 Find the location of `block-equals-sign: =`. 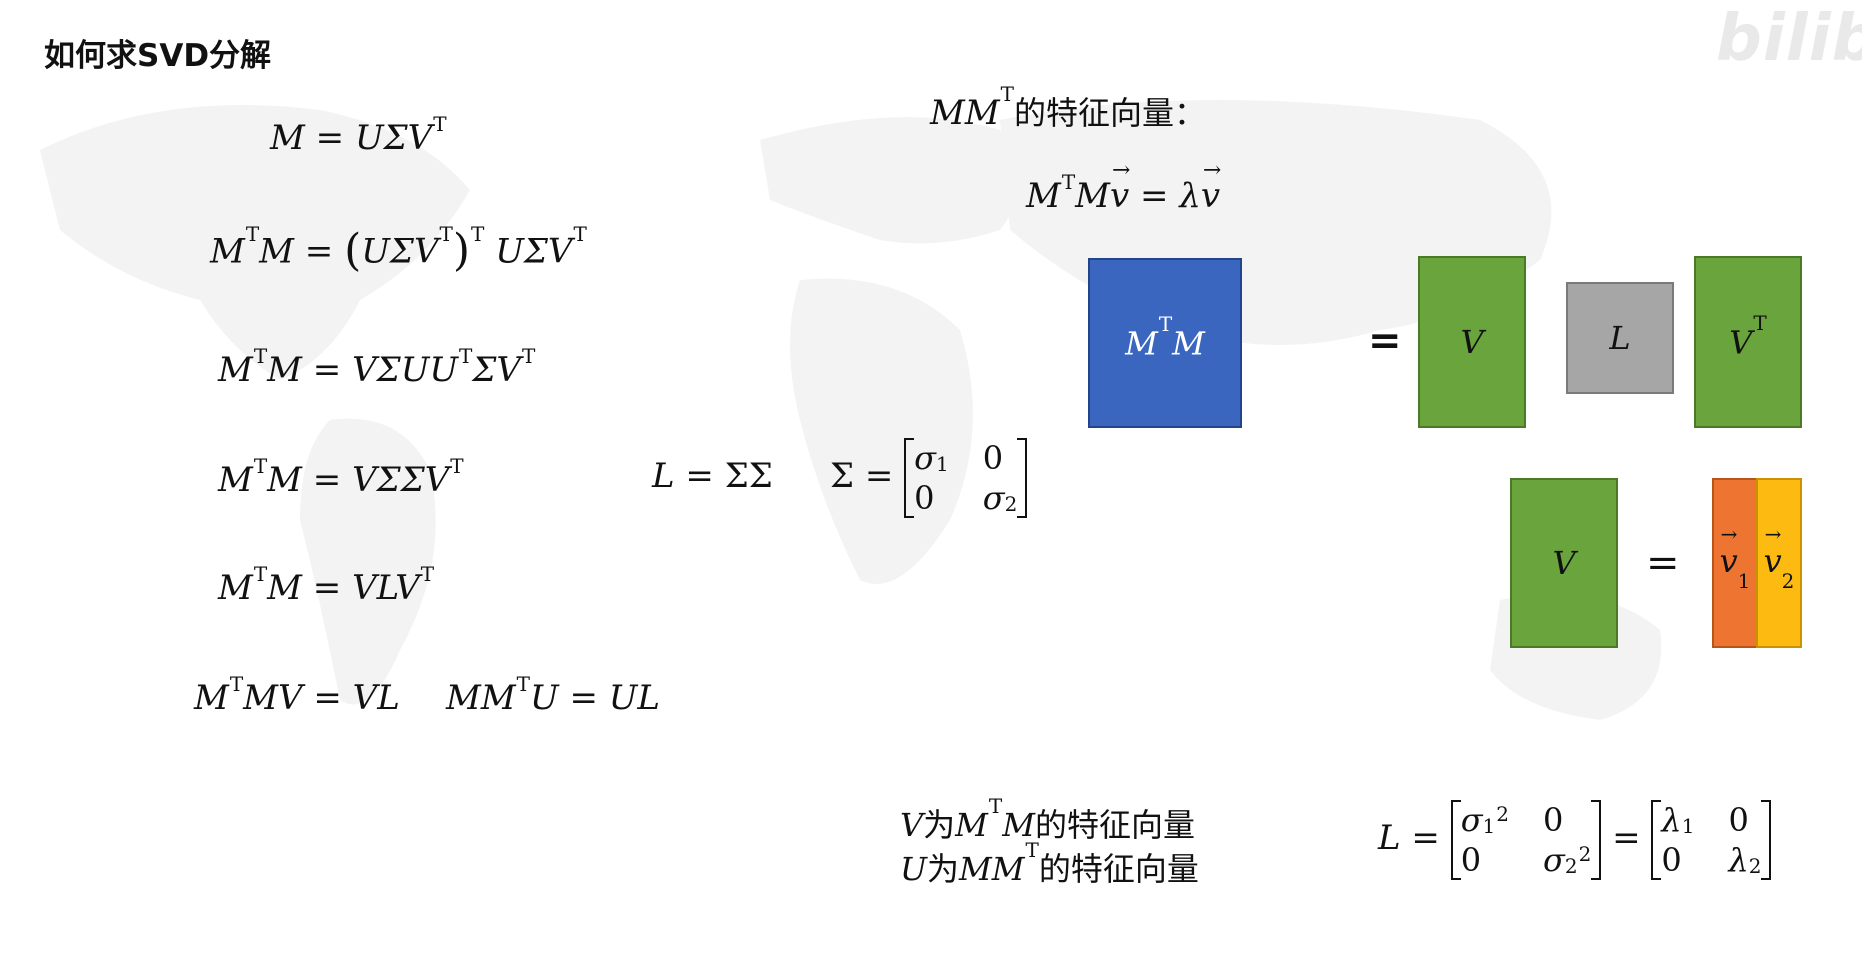

block-equals-sign: = is located at coordinates (1385, 341).